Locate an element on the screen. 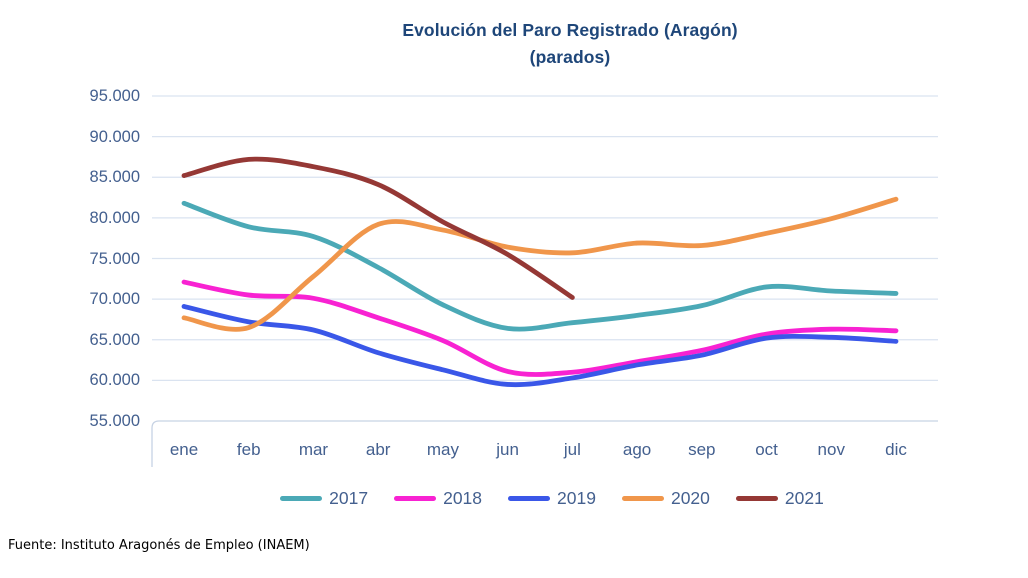  y-tick-label-95000: 95.000 is located at coordinates (114, 96).